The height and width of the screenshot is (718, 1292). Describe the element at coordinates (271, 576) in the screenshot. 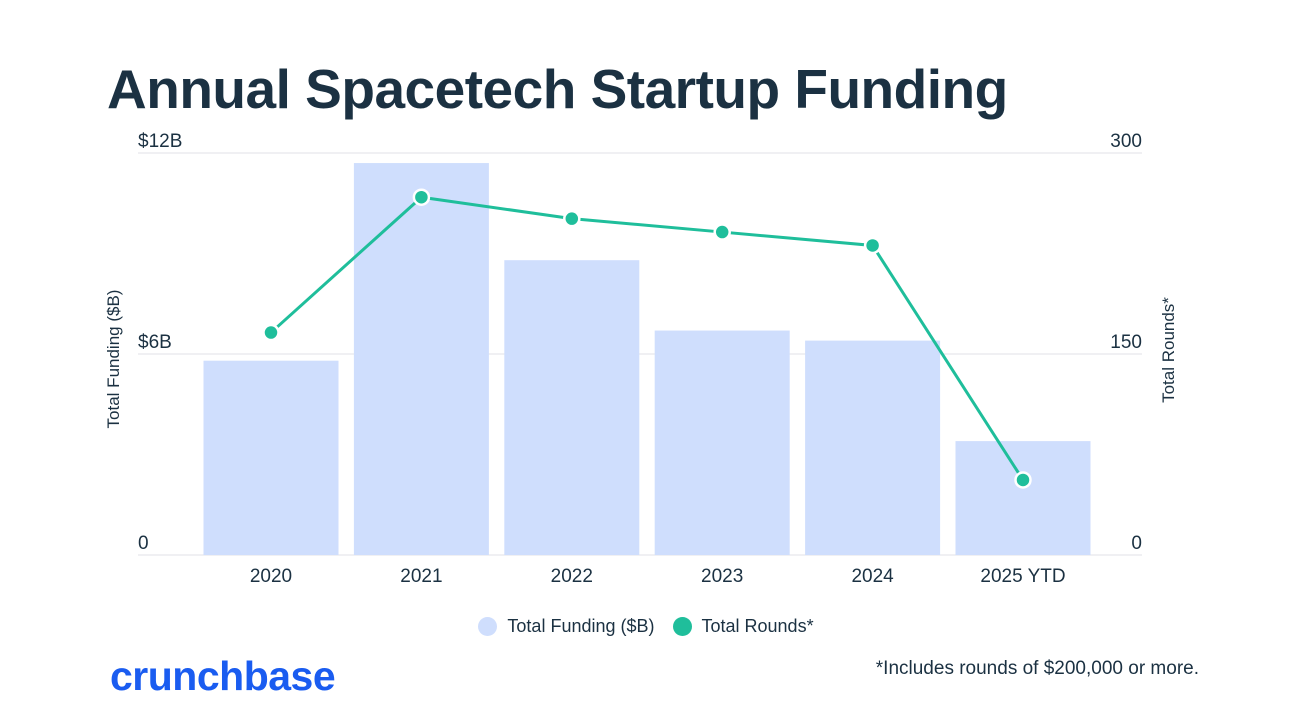

I see `x-tick-label: 2020` at that location.